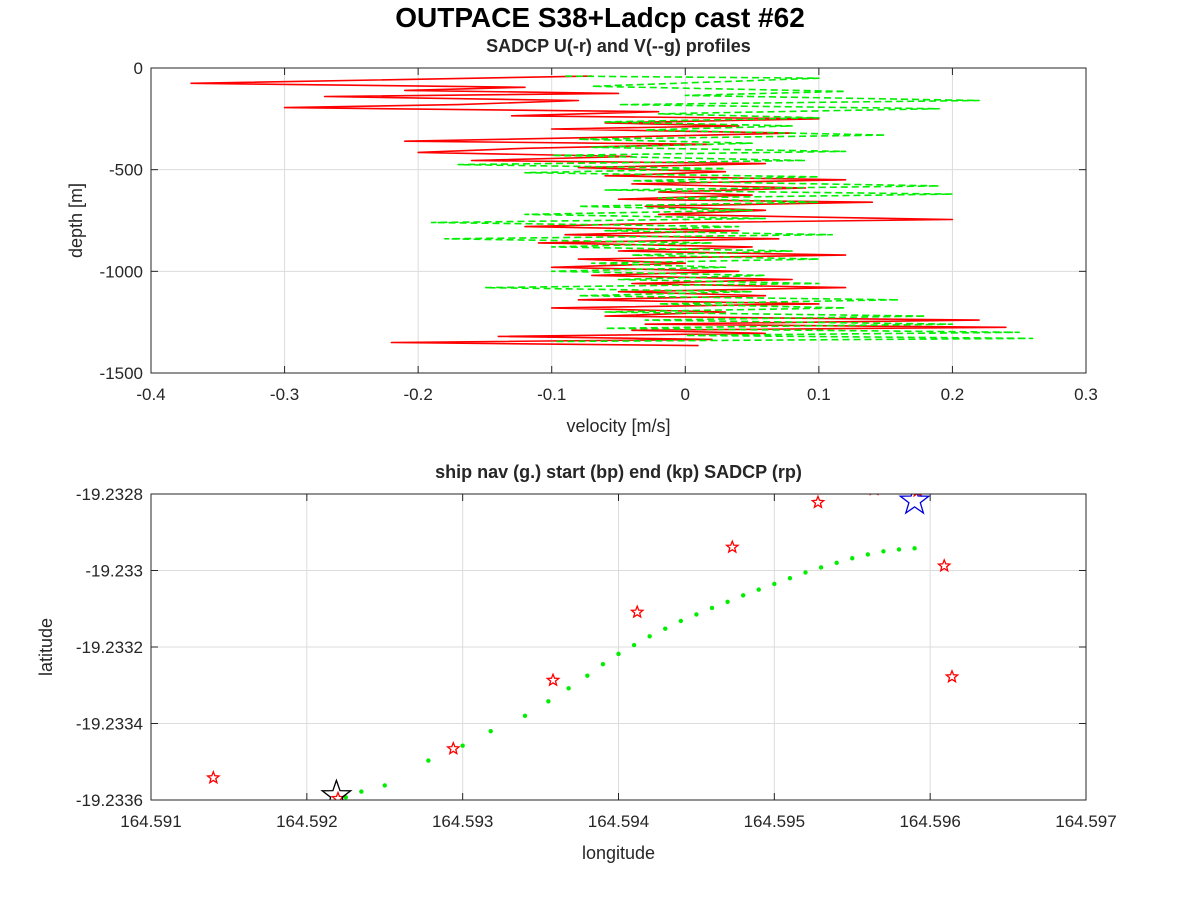 Image resolution: width=1200 pixels, height=900 pixels. What do you see at coordinates (114, 571) in the screenshot?
I see `chart2-ytick-label: -19.233` at bounding box center [114, 571].